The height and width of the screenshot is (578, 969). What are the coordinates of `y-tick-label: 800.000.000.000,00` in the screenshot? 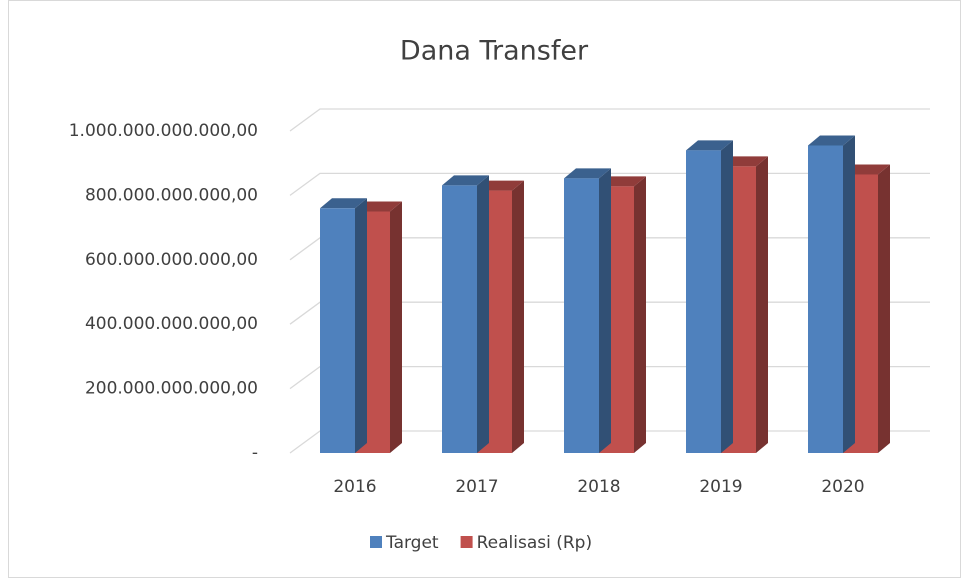 It's located at (171, 195).